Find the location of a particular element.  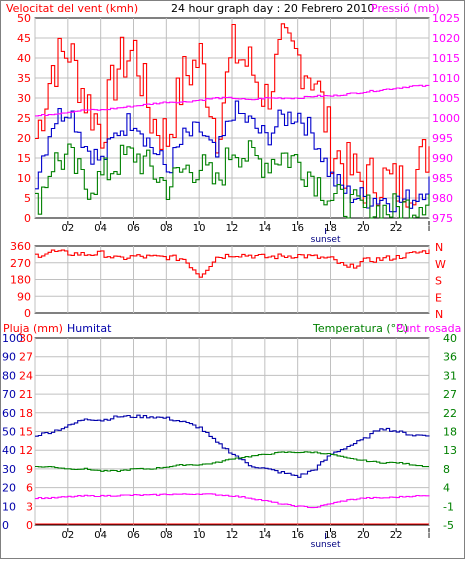

direction-y-tick-label: 270 is located at coordinates (20, 263).